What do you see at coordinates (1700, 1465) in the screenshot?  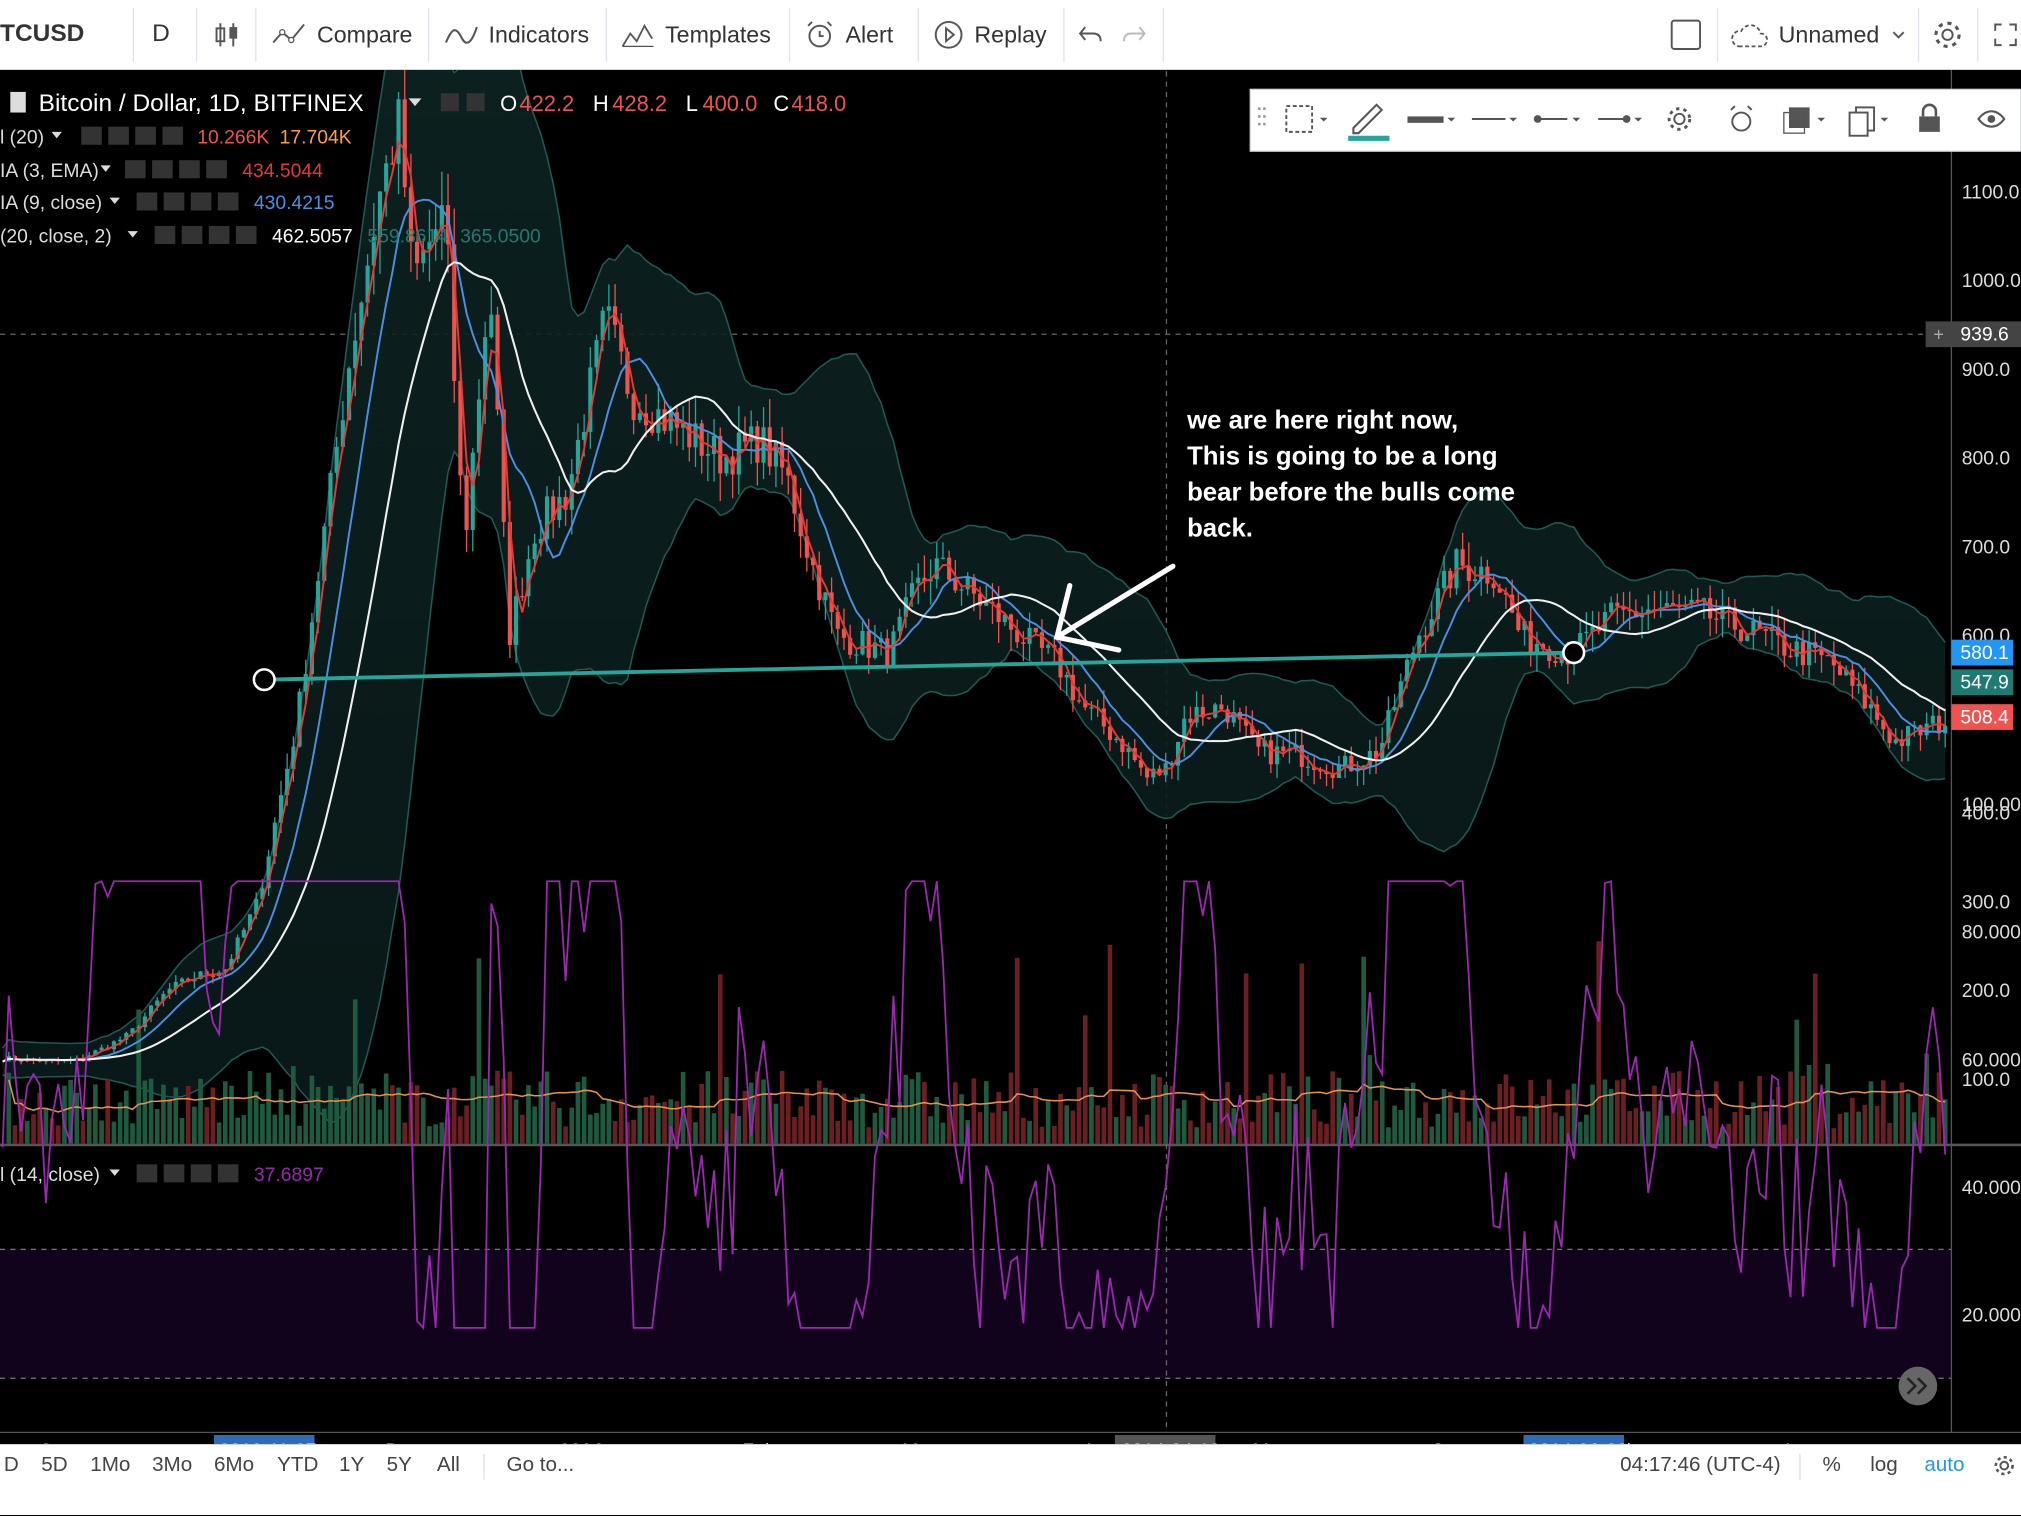 I see `clock: 04:17:46 (UTC-4)` at bounding box center [1700, 1465].